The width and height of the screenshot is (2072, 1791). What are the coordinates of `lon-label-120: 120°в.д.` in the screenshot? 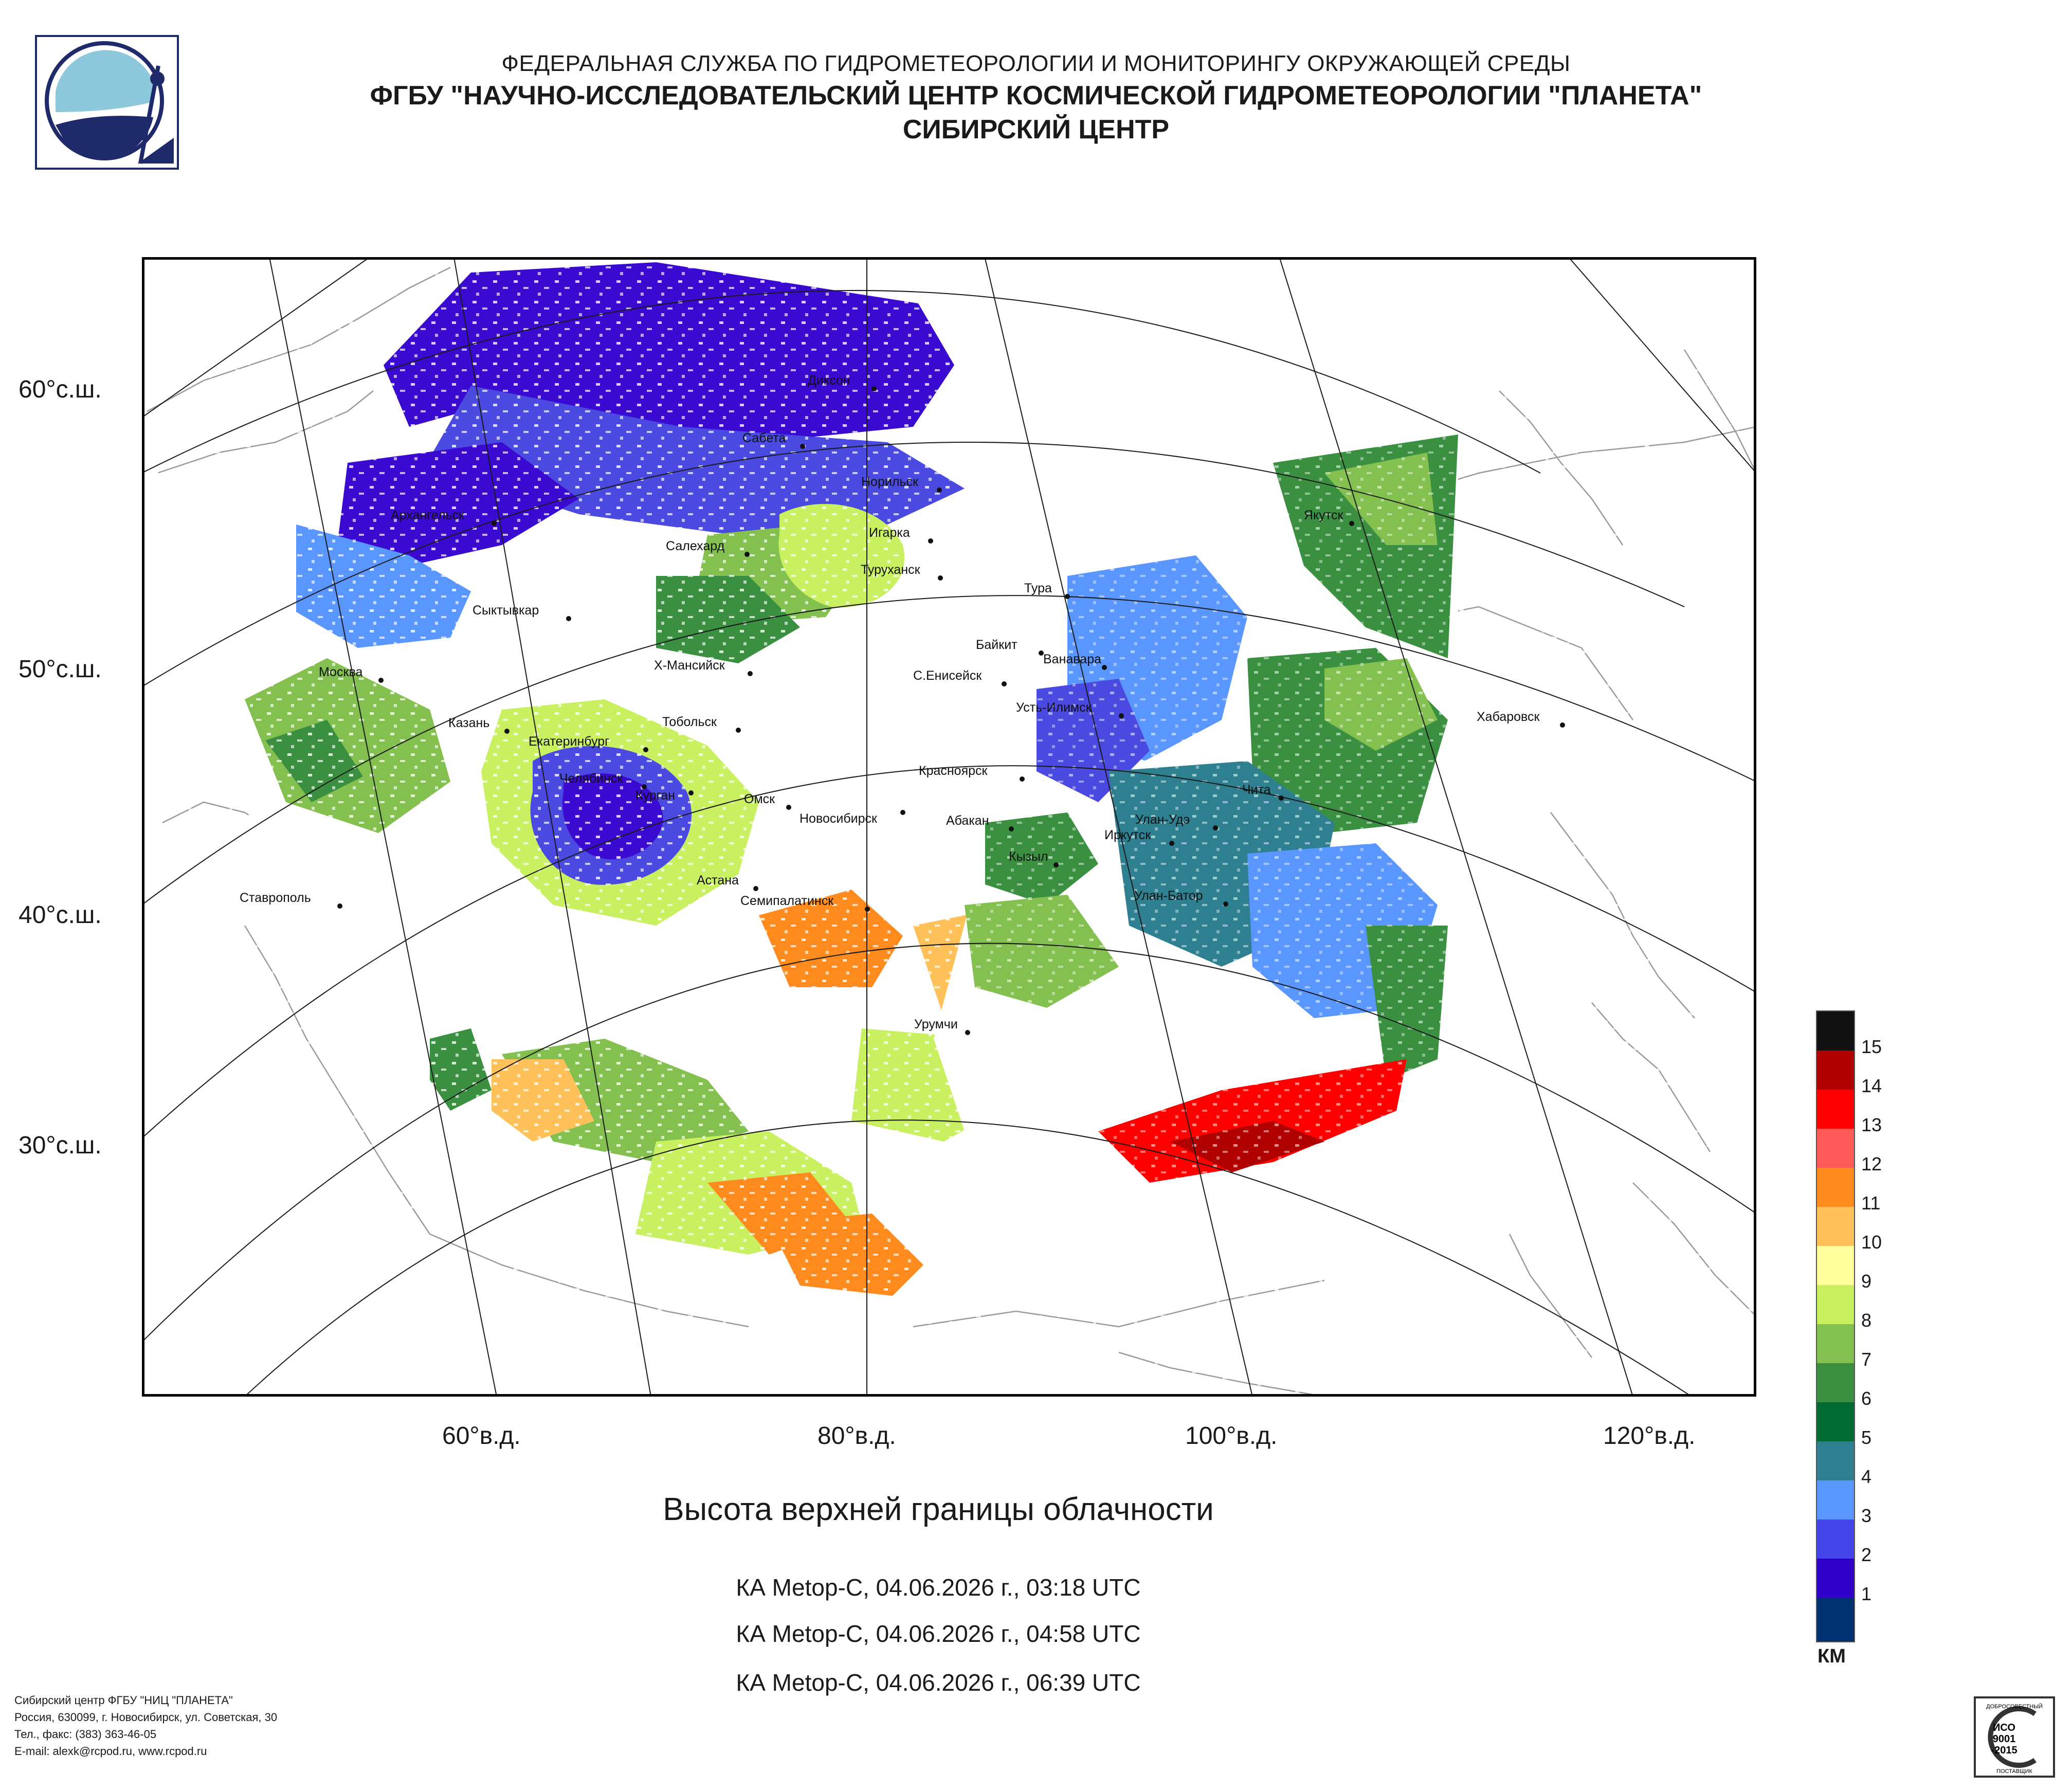 It's located at (1649, 1436).